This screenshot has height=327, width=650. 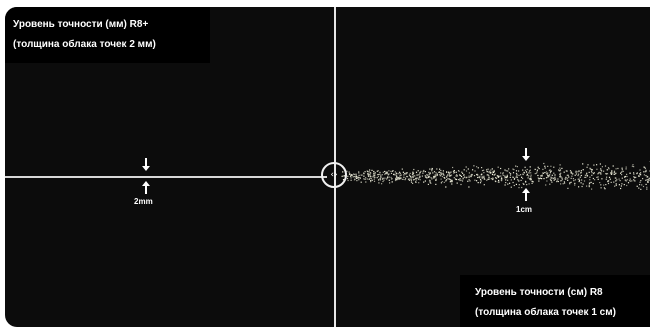 I want to click on arrow-down-icon, so click(x=146, y=164).